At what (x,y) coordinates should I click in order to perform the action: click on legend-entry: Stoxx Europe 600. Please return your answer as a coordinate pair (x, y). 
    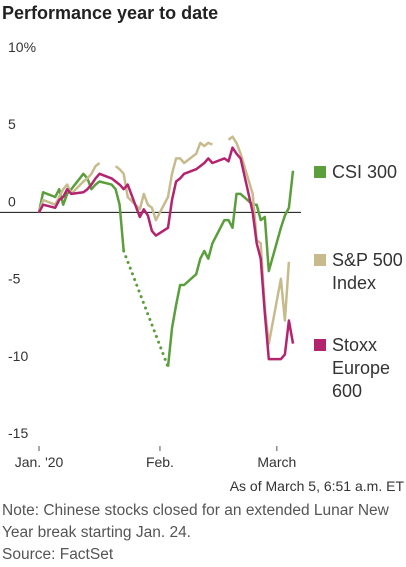
    Looking at the image, I should click on (359, 368).